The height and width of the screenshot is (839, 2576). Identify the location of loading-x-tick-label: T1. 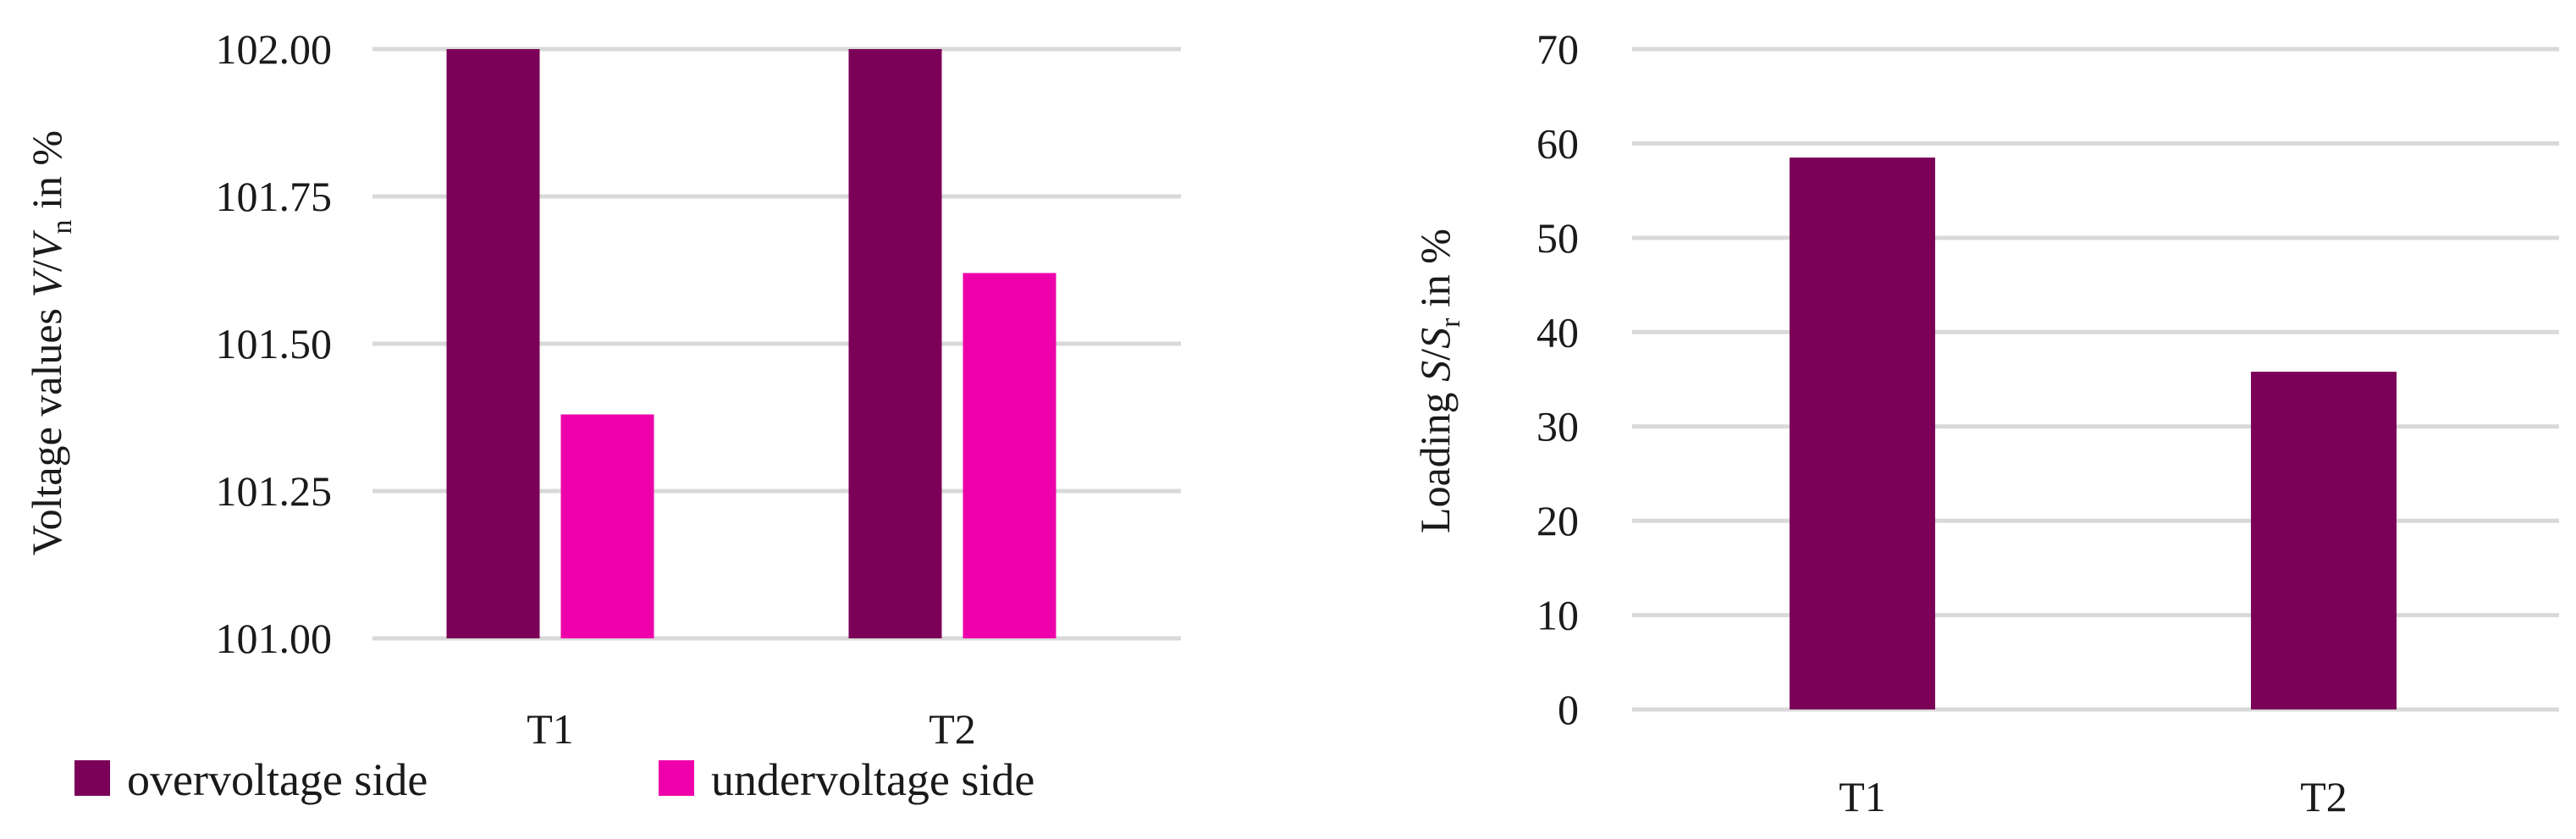
(1863, 797).